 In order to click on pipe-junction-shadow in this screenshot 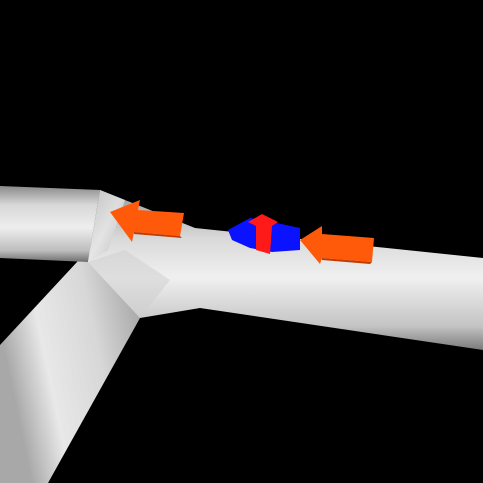, I will do `click(129, 284)`.